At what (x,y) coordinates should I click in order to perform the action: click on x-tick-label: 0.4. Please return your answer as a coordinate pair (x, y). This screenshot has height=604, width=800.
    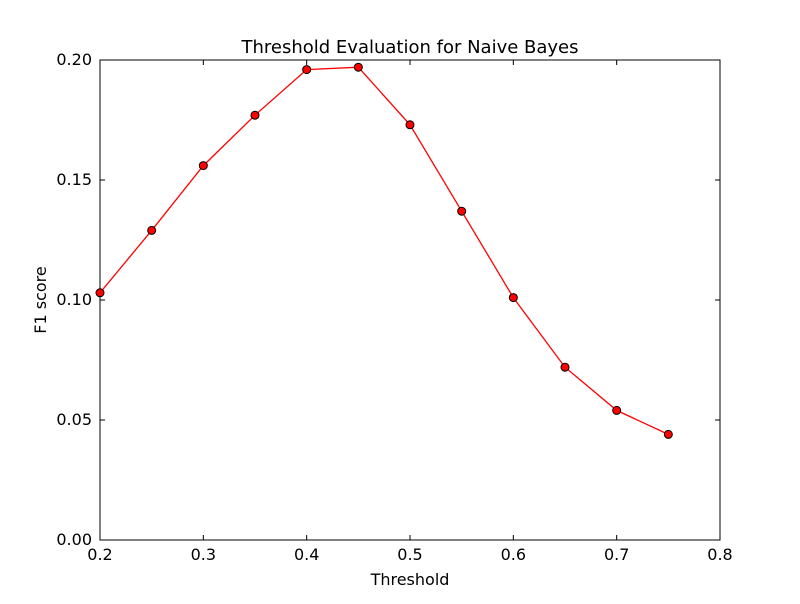
    Looking at the image, I should click on (306, 554).